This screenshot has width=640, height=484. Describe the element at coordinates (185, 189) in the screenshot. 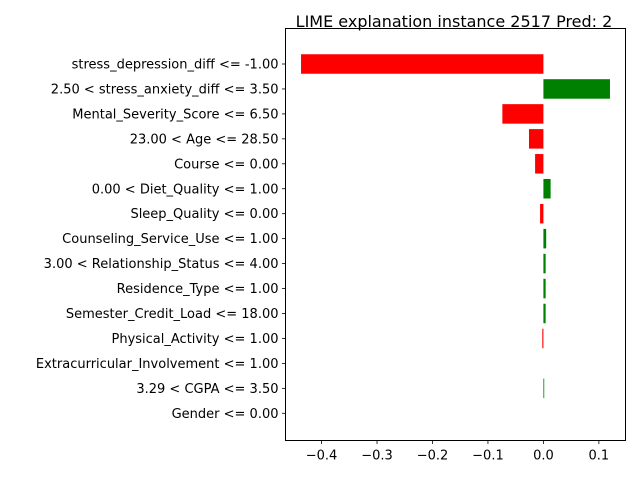

I see `y-tick-label: 0.00 < Diet_Quality <= 1.00` at that location.